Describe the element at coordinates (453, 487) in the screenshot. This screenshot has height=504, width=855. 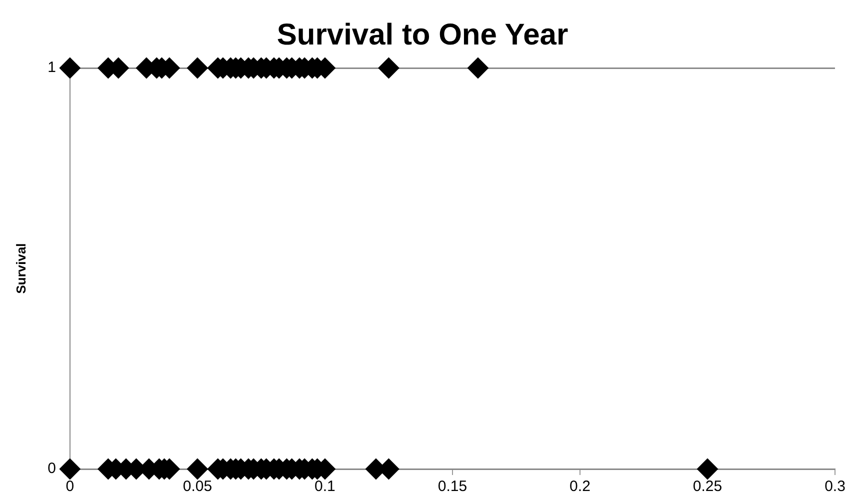
I see `x-tick-label: 0.15` at that location.